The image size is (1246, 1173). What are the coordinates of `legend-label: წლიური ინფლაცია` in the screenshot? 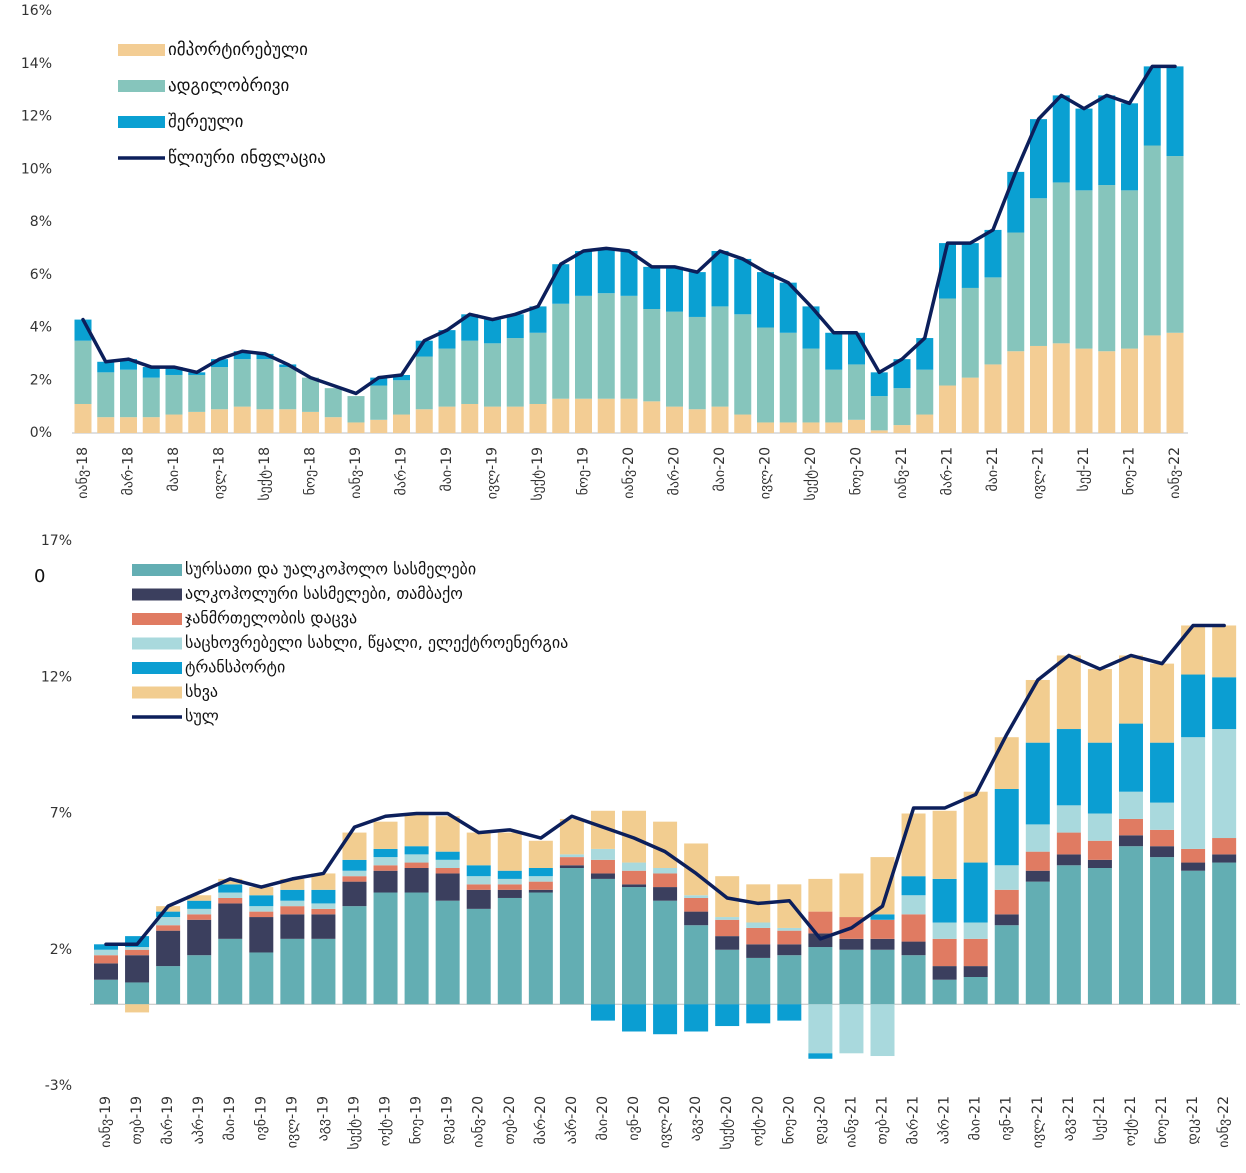 It's located at (247, 158).